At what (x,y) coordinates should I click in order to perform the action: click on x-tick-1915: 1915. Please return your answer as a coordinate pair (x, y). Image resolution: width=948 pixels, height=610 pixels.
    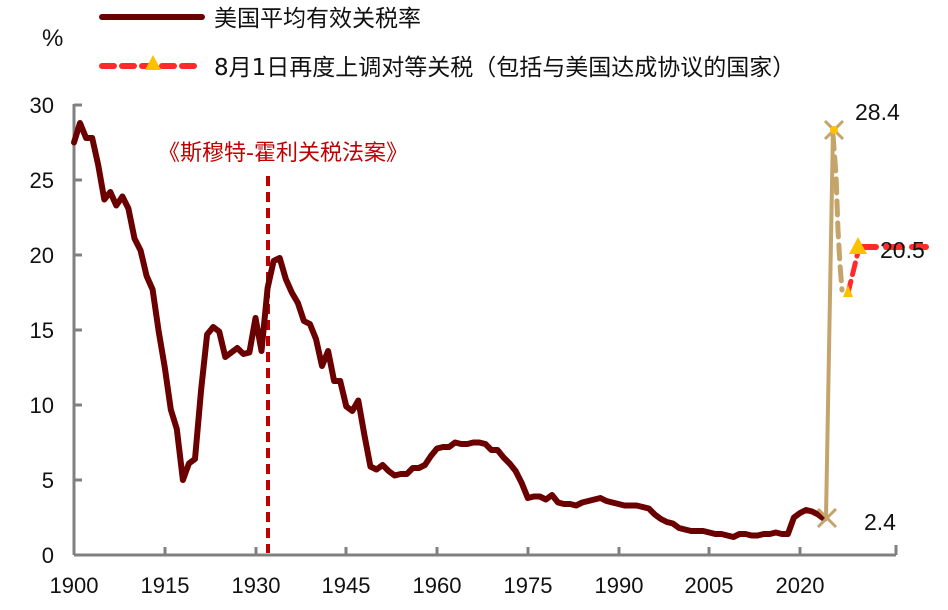
    Looking at the image, I should click on (165, 585).